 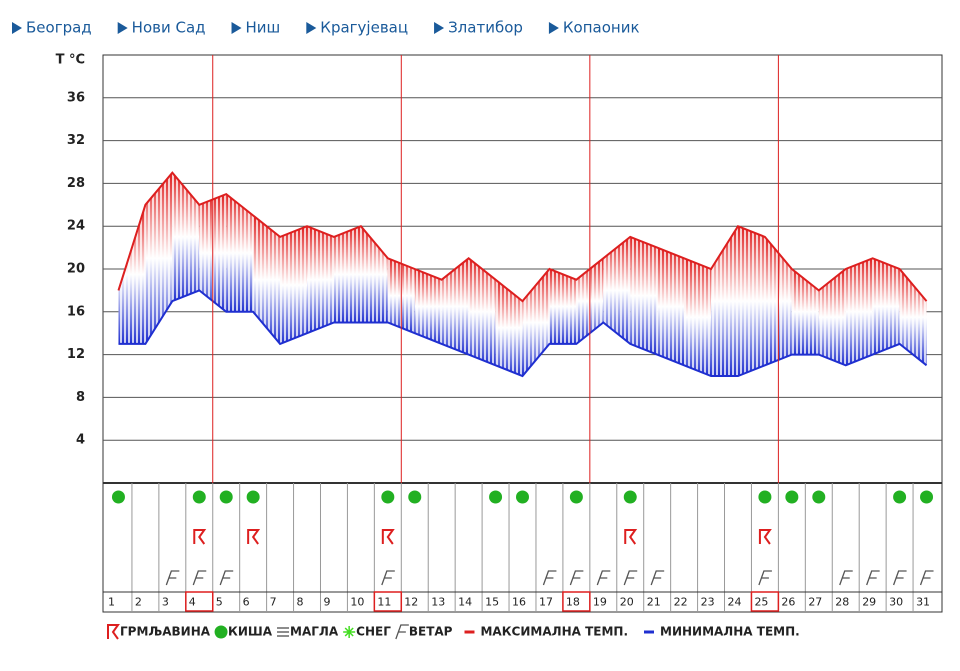 What do you see at coordinates (708, 602) in the screenshot?
I see `day-label: 23` at bounding box center [708, 602].